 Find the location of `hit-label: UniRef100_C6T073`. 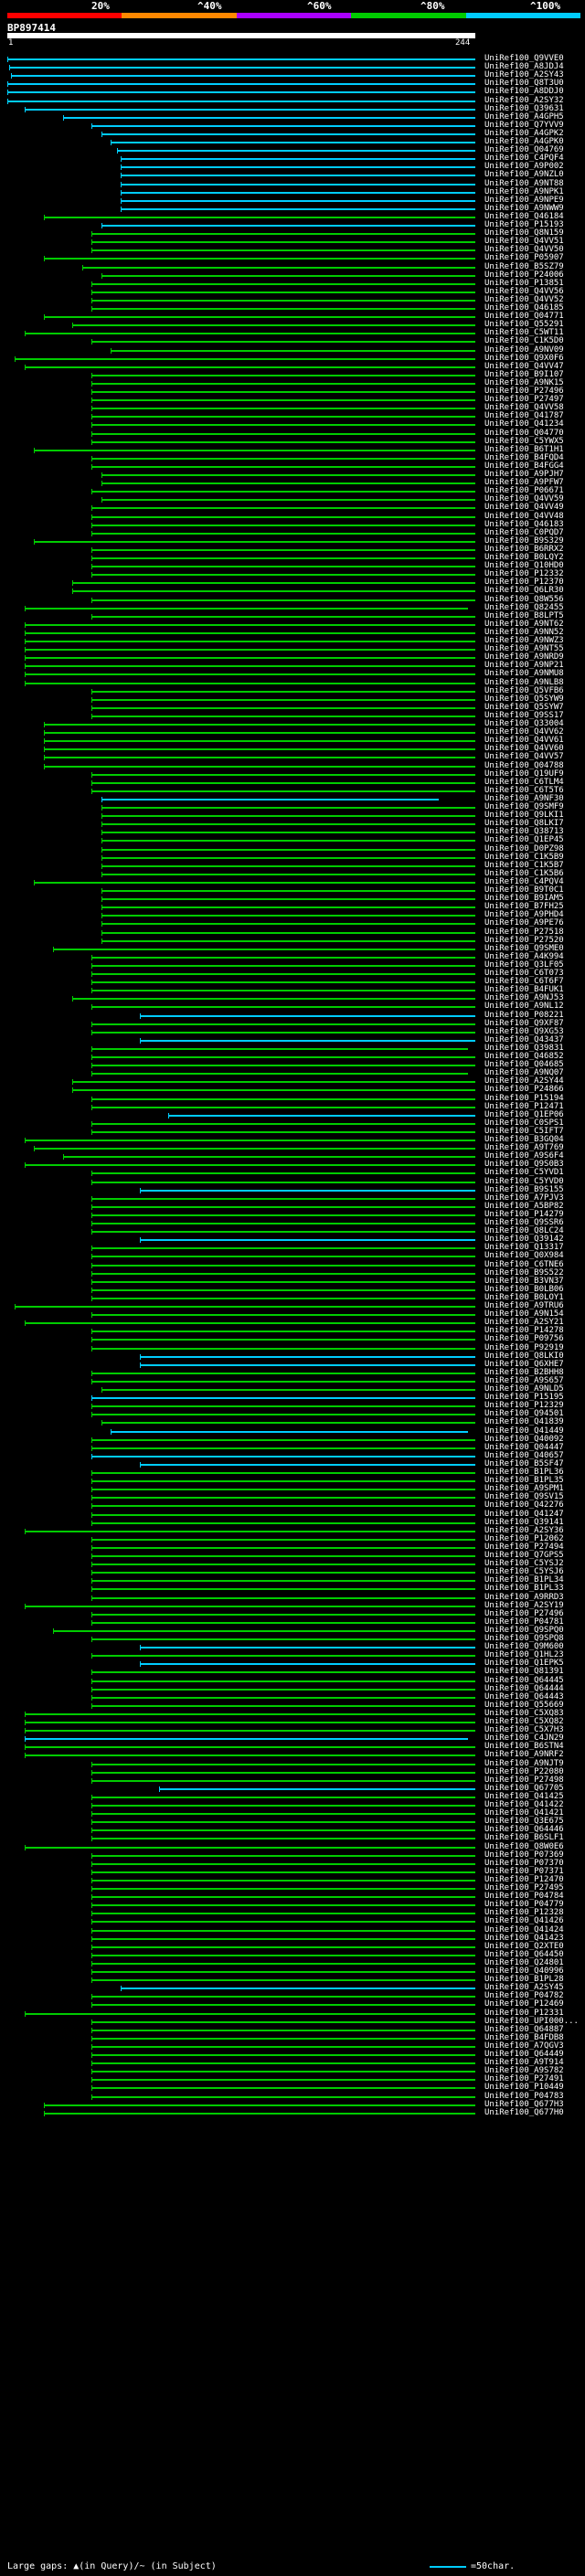

hit-label: UniRef100_C6T073 is located at coordinates (524, 973).